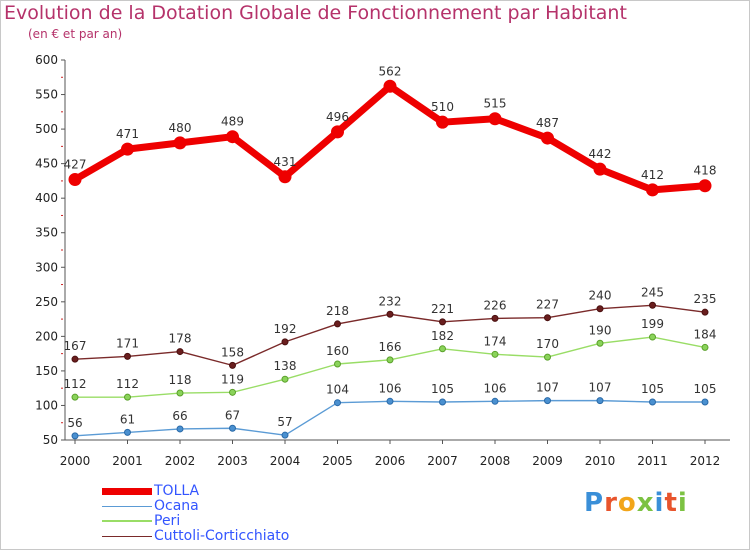  I want to click on data-label: 235, so click(705, 299).